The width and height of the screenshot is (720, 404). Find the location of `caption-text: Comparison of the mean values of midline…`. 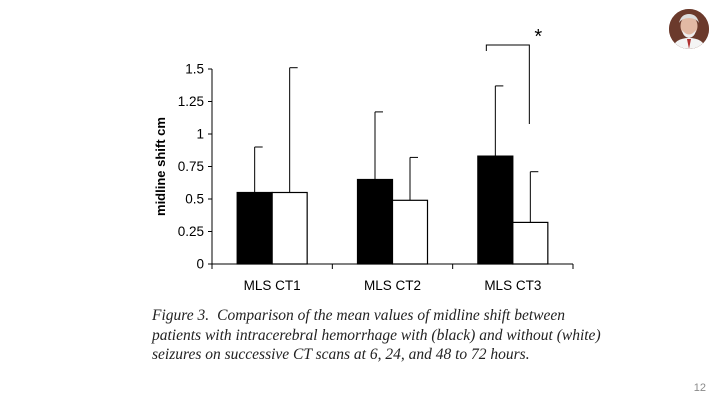

caption-text: Comparison of the mean values of midline… is located at coordinates (376, 335).